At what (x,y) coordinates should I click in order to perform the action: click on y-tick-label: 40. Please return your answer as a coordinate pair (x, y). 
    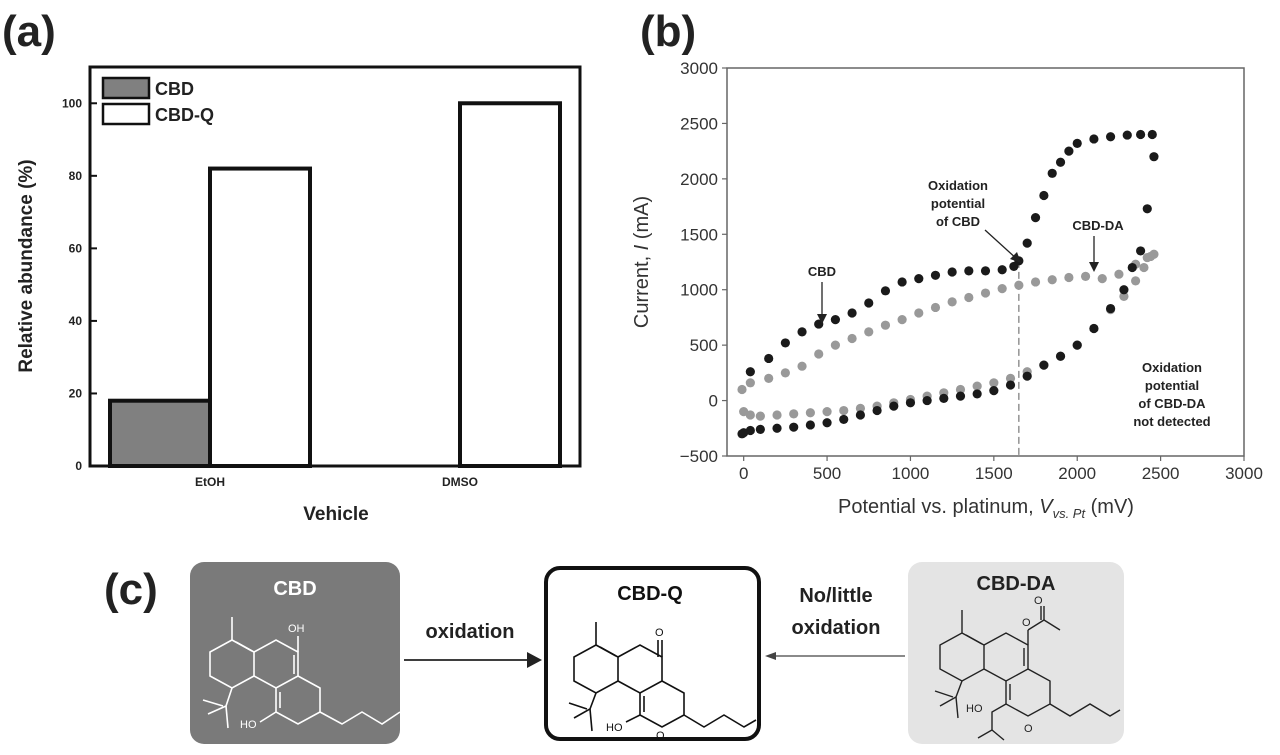
    Looking at the image, I should click on (76, 321).